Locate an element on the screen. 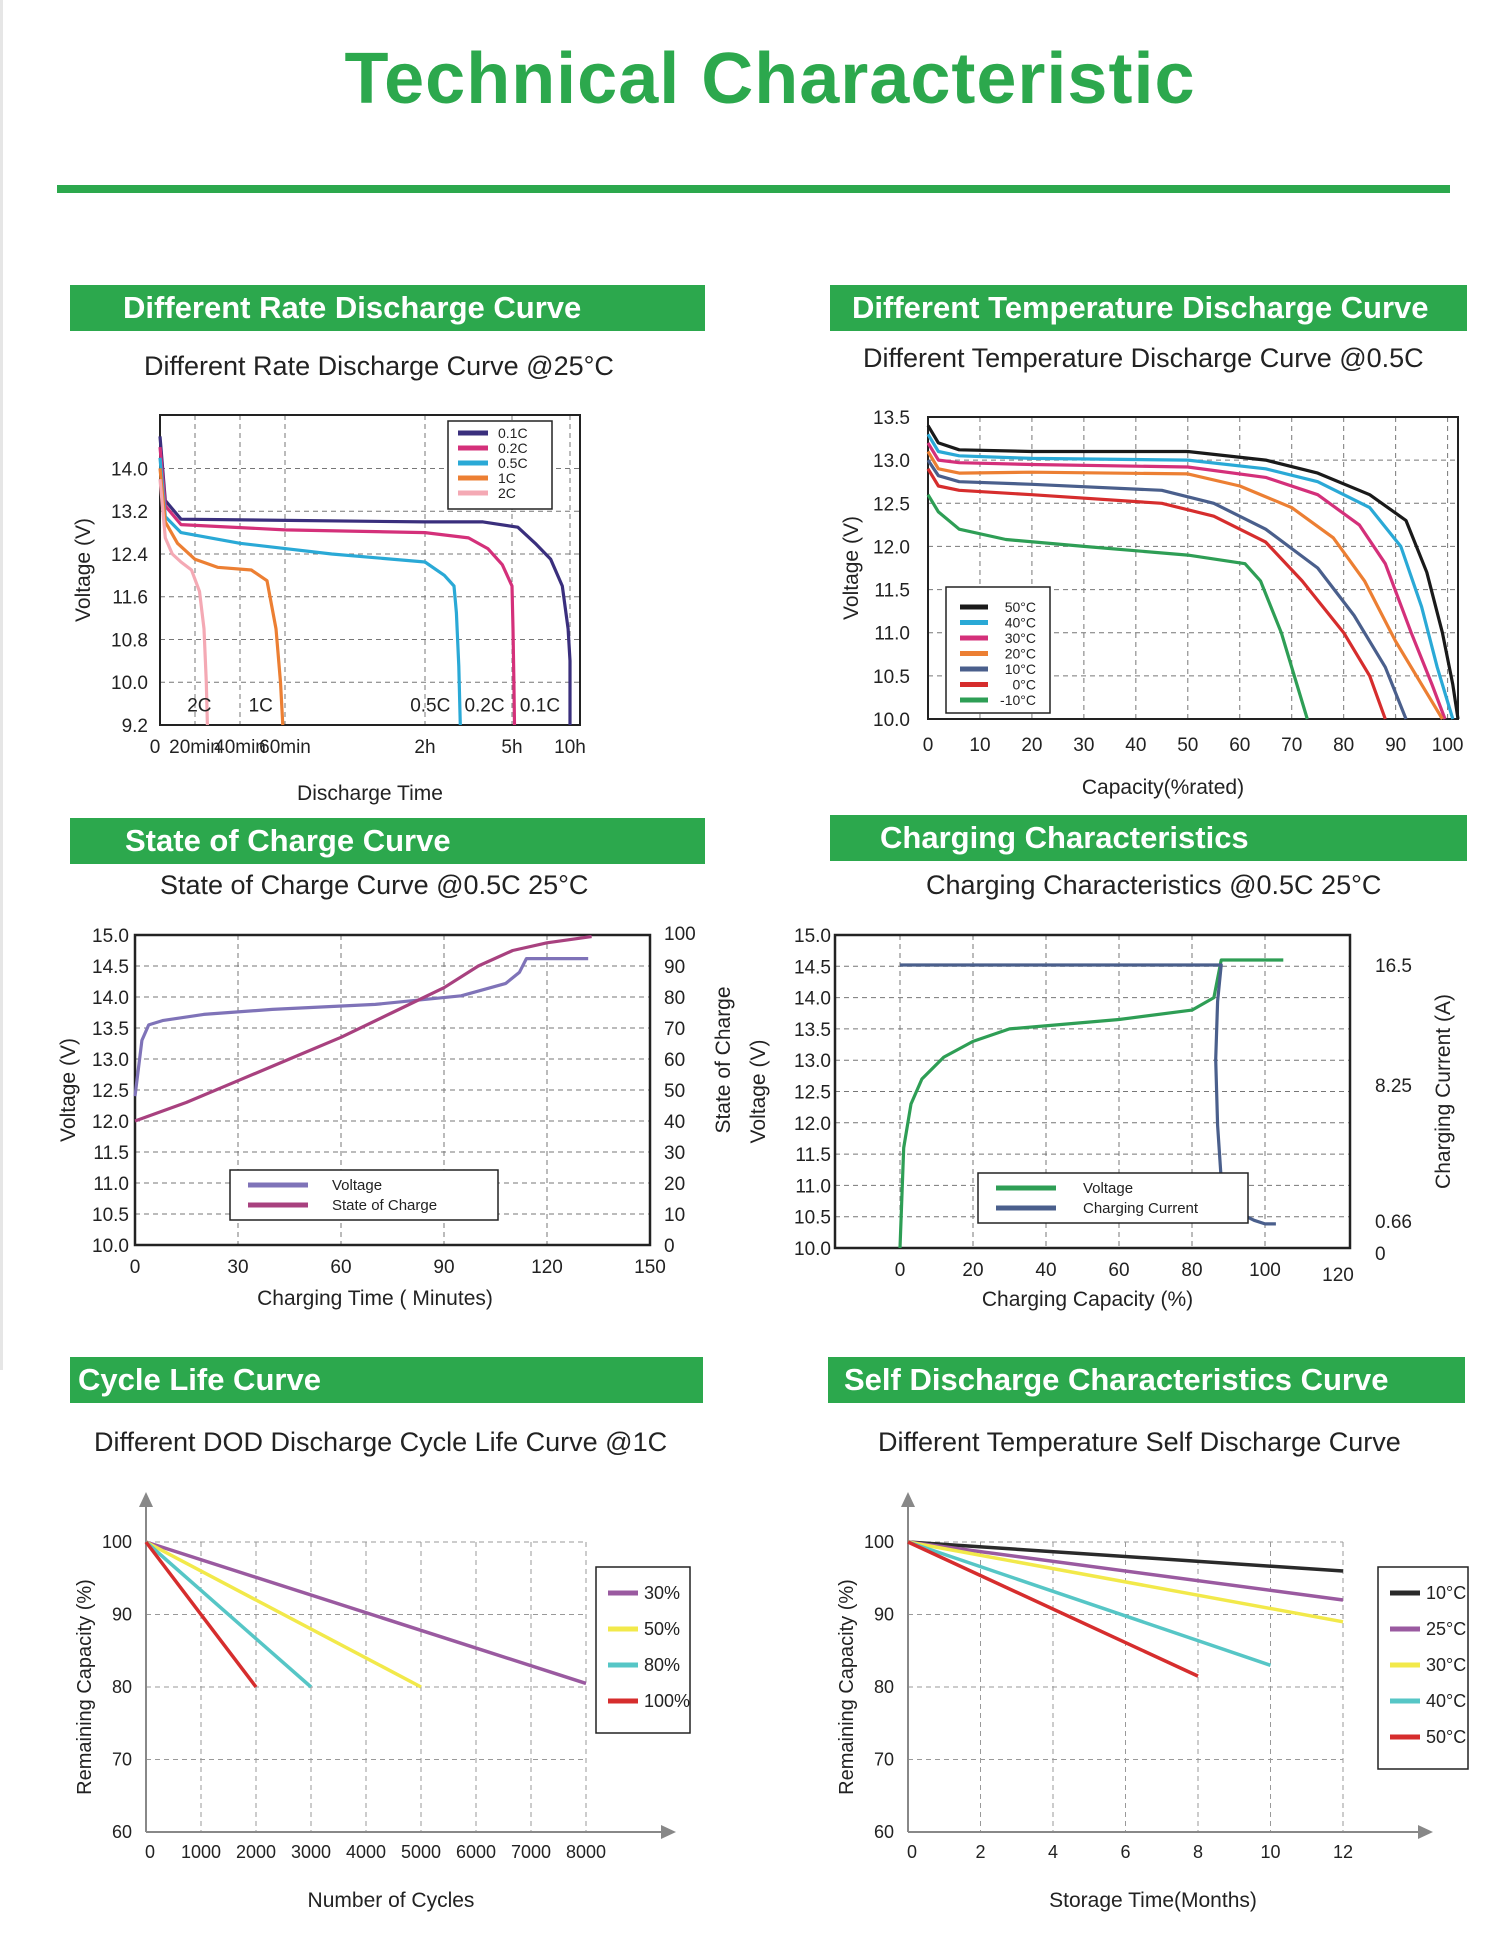  banner-charging: Charging Characteristics is located at coordinates (1148, 838).